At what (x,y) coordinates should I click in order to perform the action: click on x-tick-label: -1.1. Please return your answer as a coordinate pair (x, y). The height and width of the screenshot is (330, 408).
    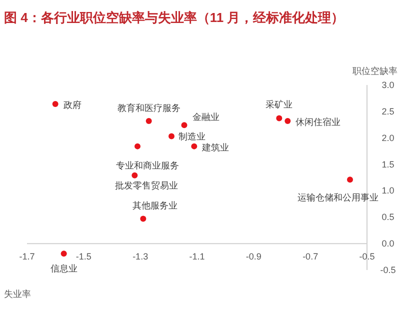
    Looking at the image, I should click on (197, 257).